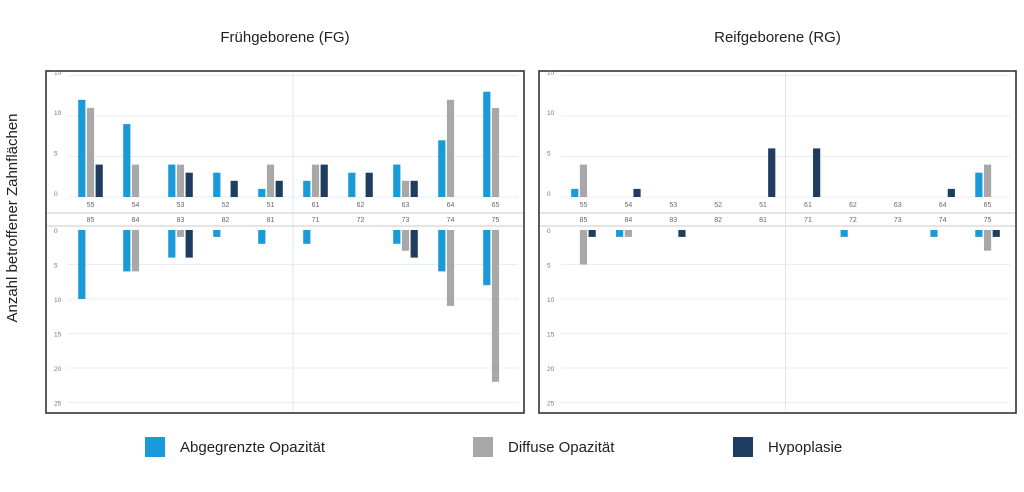 The image size is (1024, 492). What do you see at coordinates (12, 217) in the screenshot?
I see `y-axis-label: Anzahl betroffener Zahnflächen` at bounding box center [12, 217].